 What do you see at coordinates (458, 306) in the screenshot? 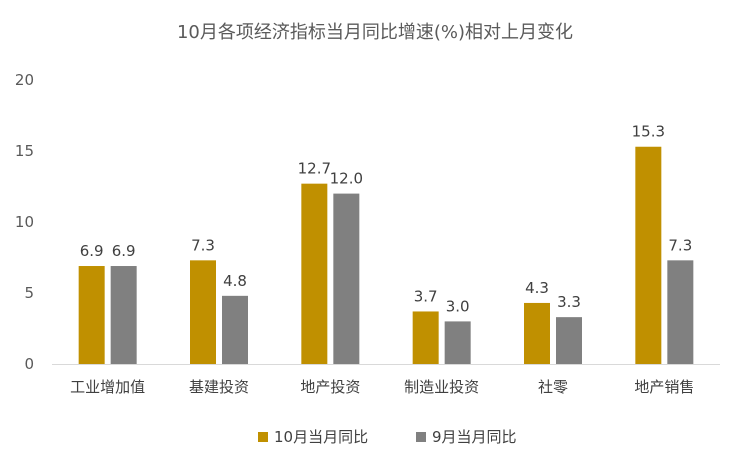
I see `data-label: 3.0` at bounding box center [458, 306].